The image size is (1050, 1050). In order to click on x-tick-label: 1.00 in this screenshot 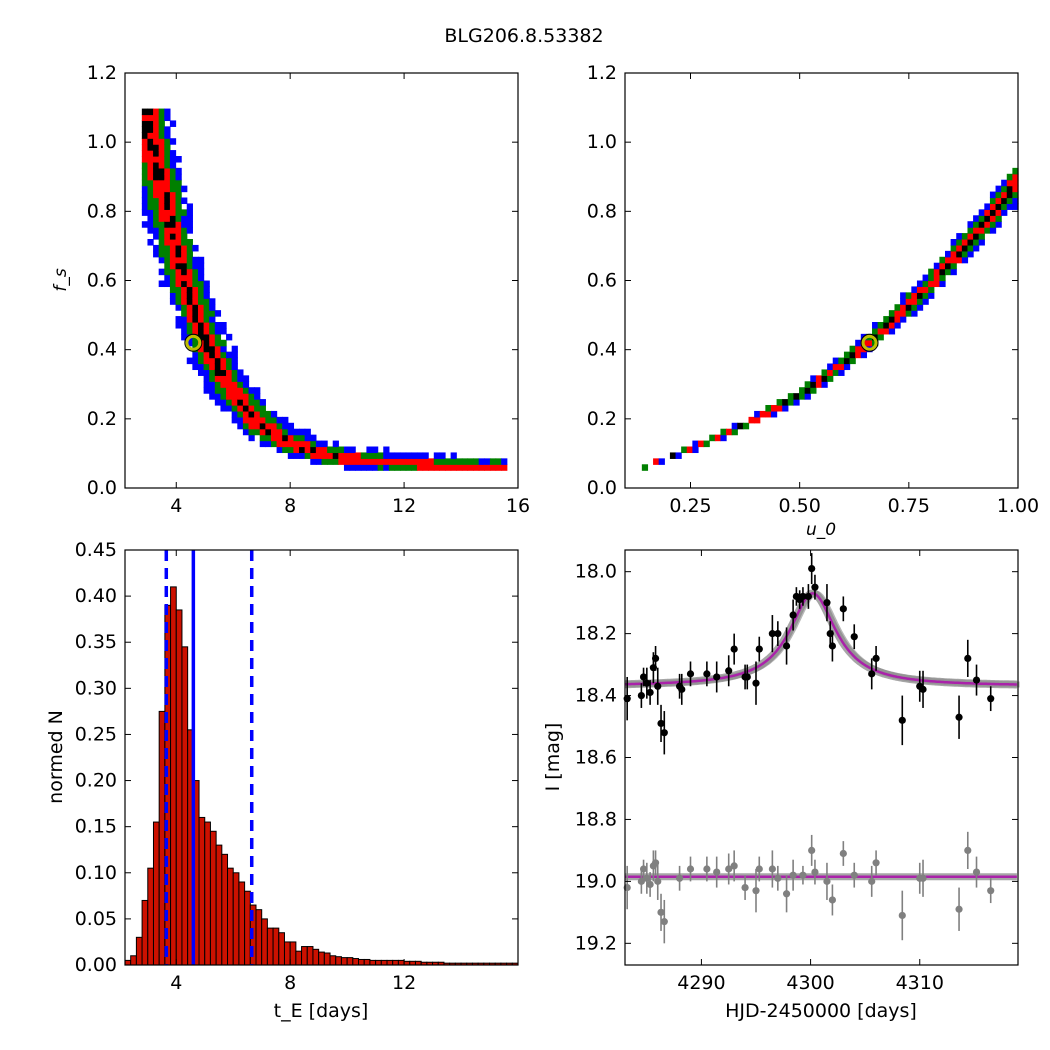, I will do `click(1018, 506)`.